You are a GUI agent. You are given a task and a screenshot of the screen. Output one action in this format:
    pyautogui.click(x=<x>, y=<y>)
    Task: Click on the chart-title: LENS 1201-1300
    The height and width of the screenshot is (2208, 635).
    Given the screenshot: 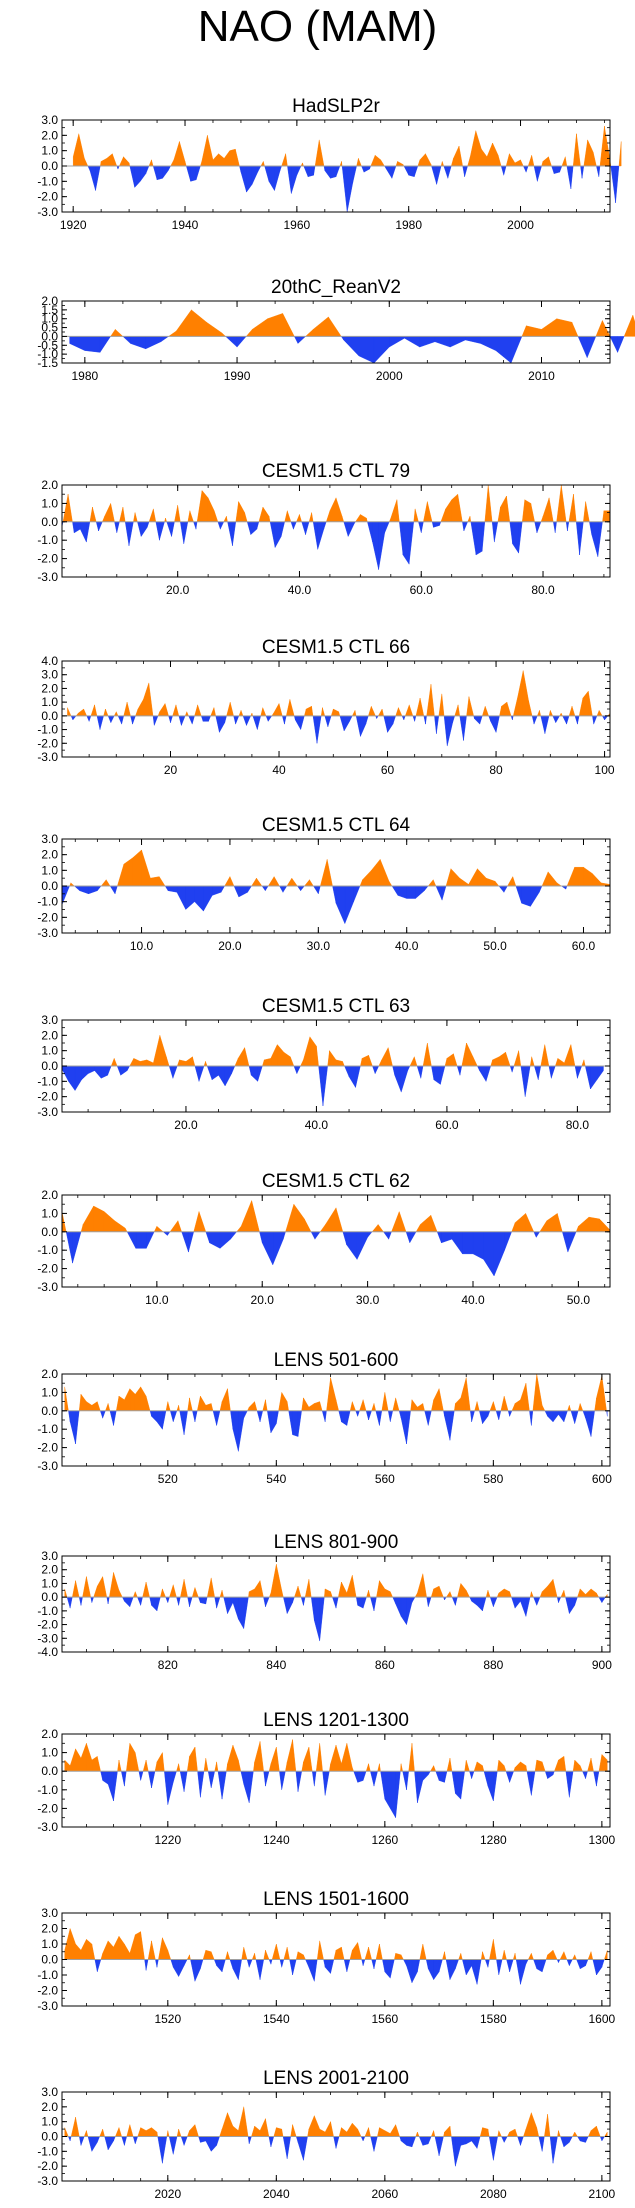 What is the action you would take?
    pyautogui.click(x=336, y=1720)
    